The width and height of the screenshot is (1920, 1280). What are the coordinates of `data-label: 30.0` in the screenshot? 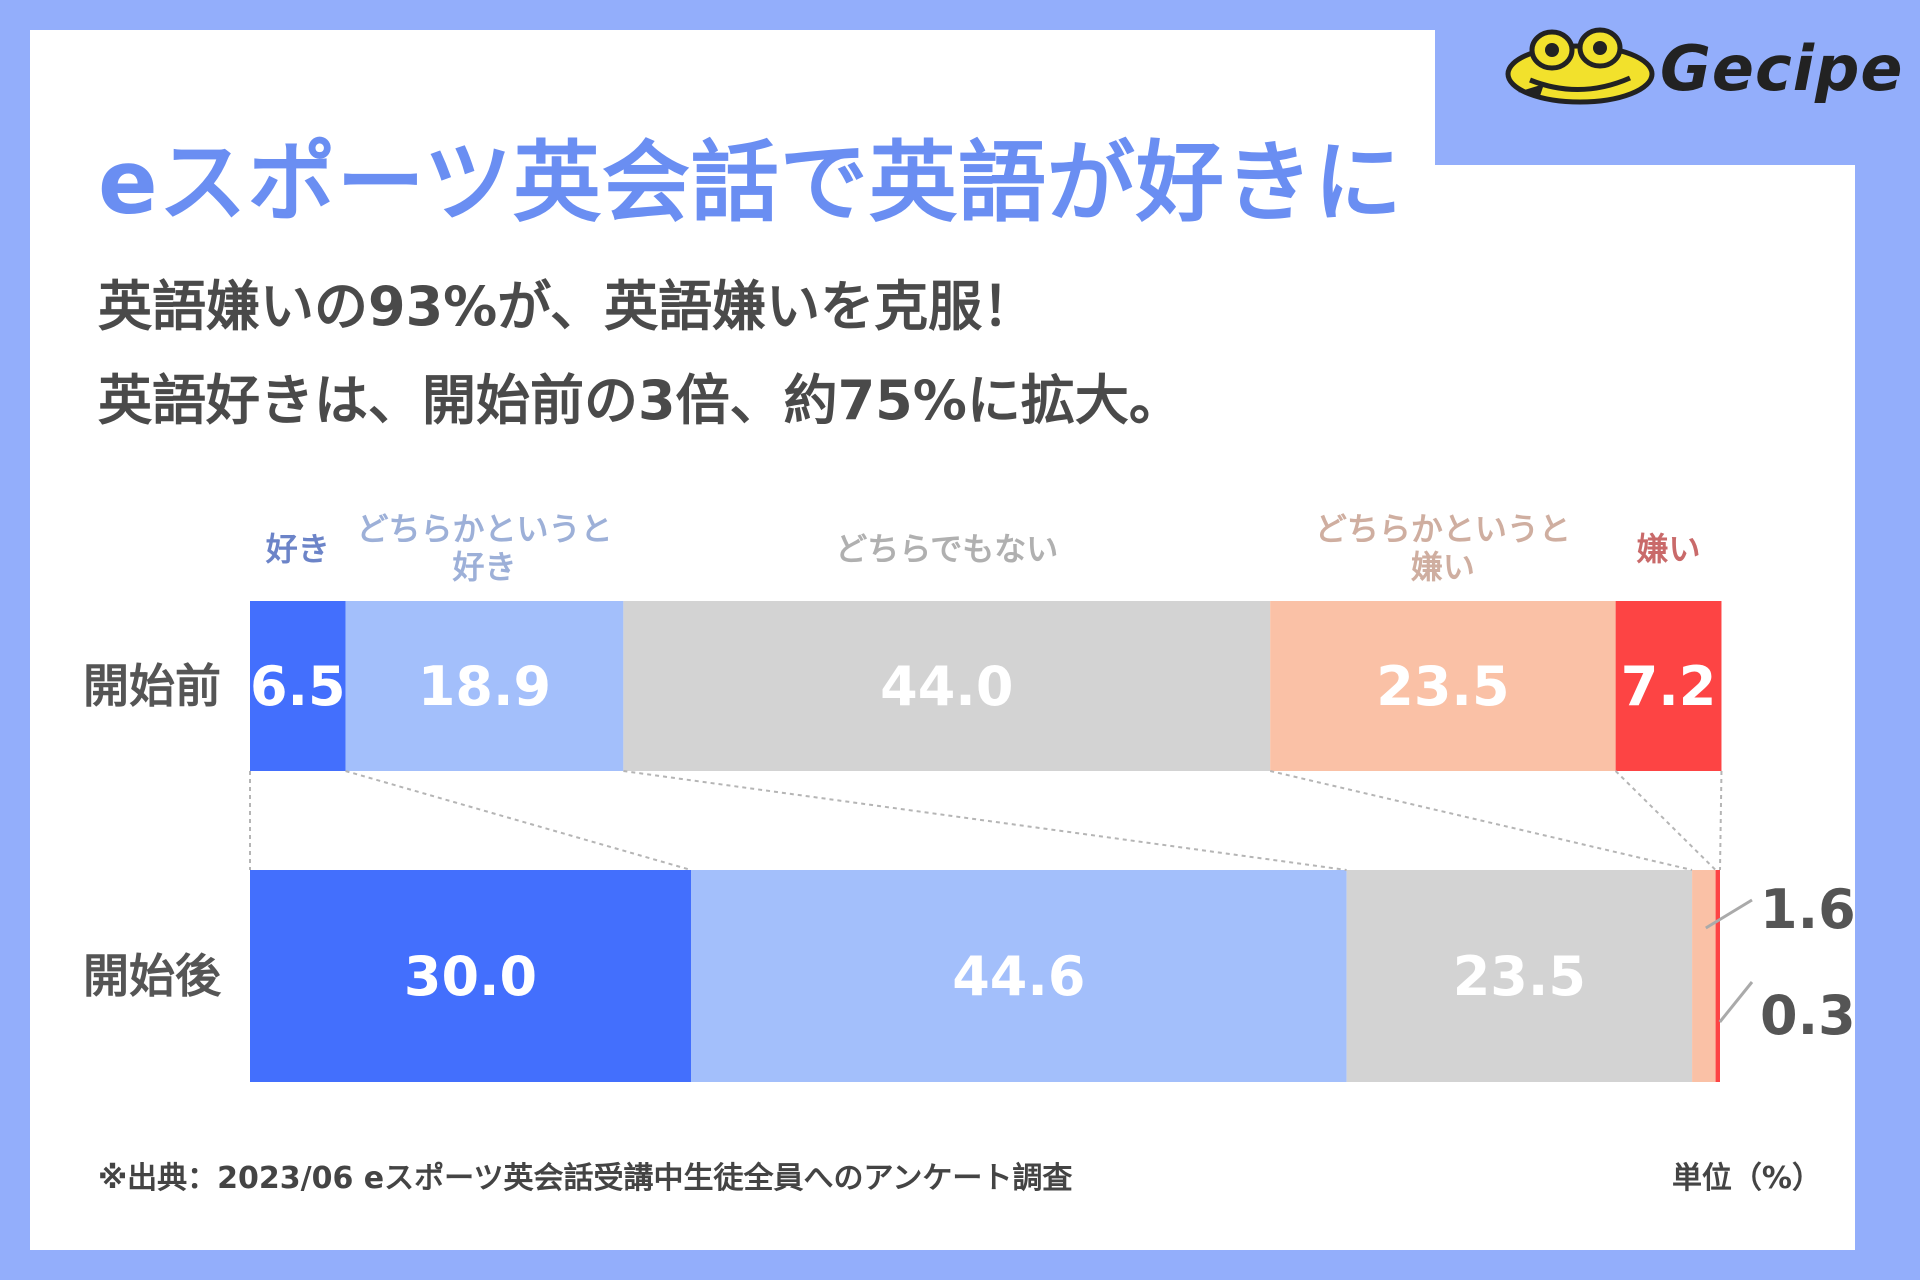 It's located at (470, 976).